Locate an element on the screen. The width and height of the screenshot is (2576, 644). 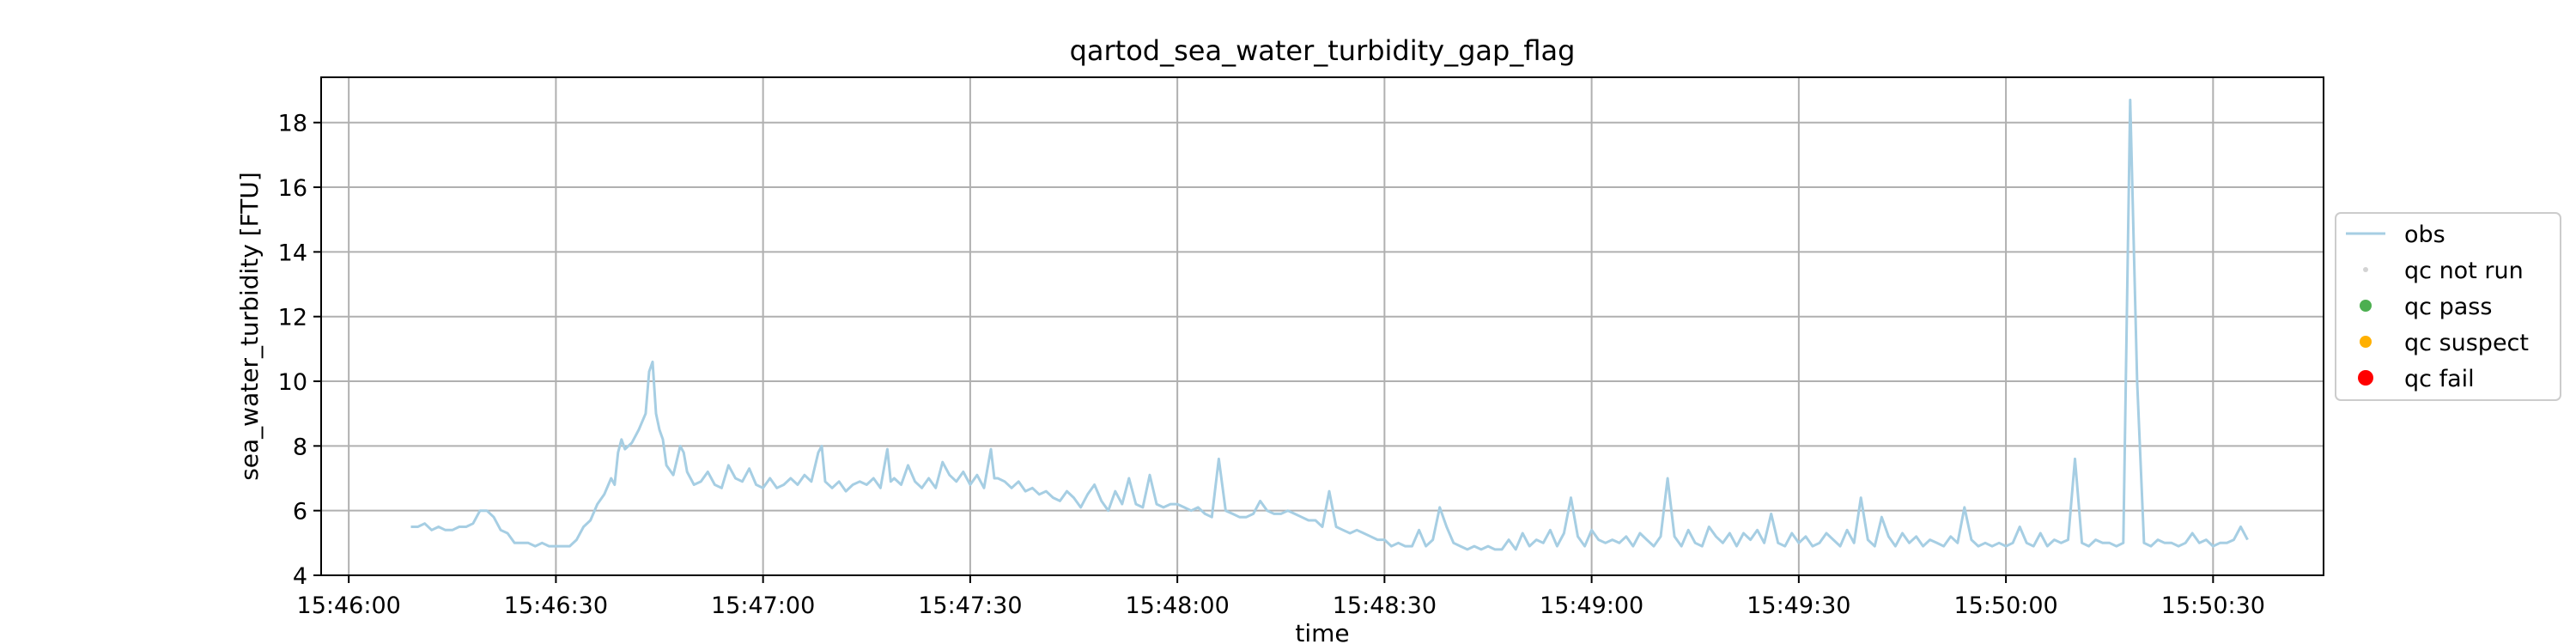
x-tick-label: 15:50:30 is located at coordinates (2213, 605).